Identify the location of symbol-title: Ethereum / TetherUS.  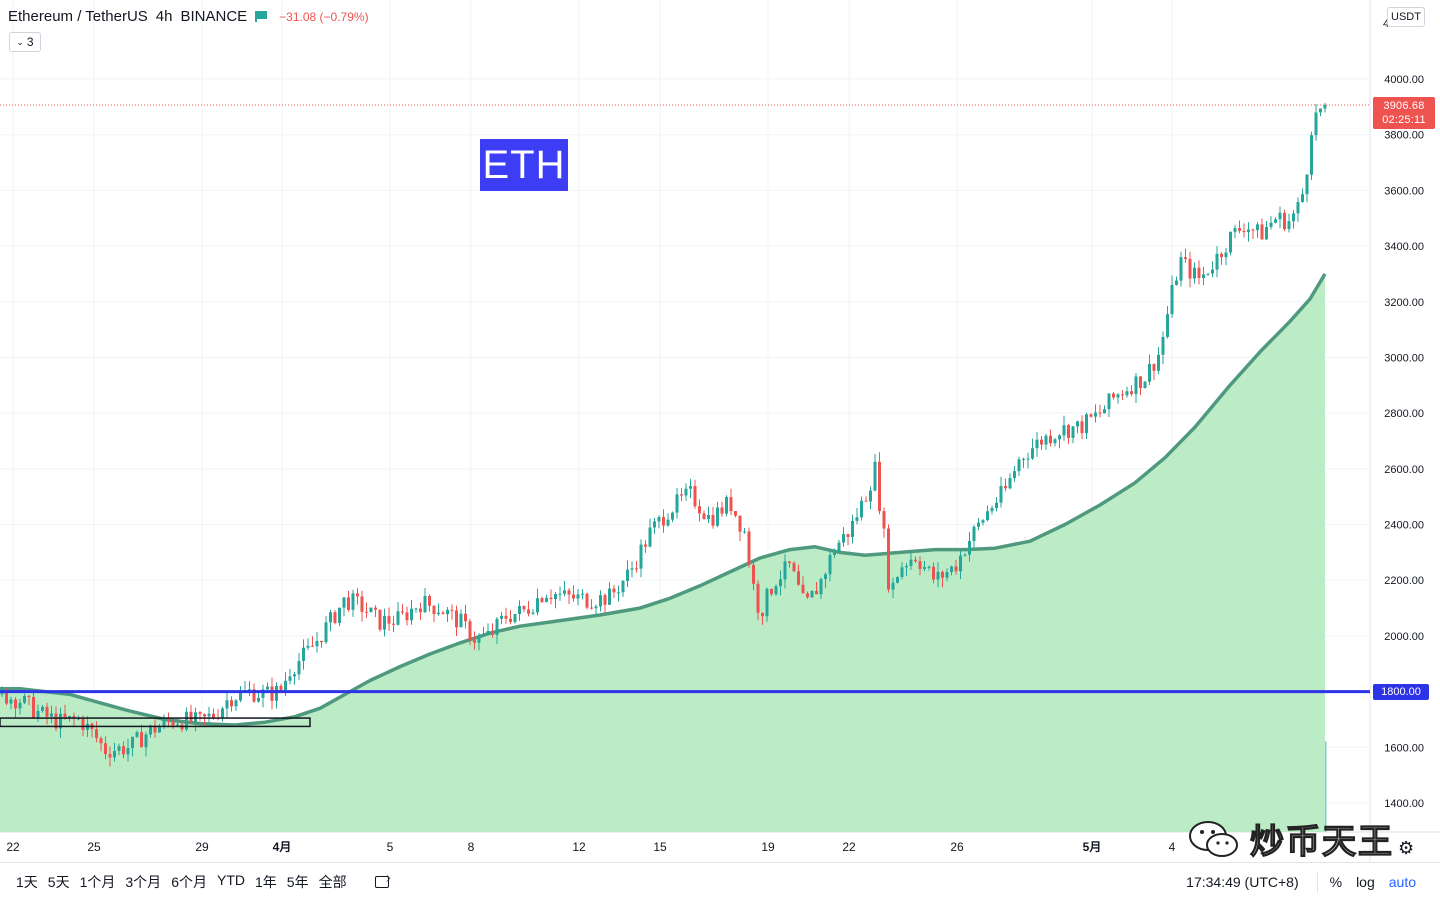
(78, 16).